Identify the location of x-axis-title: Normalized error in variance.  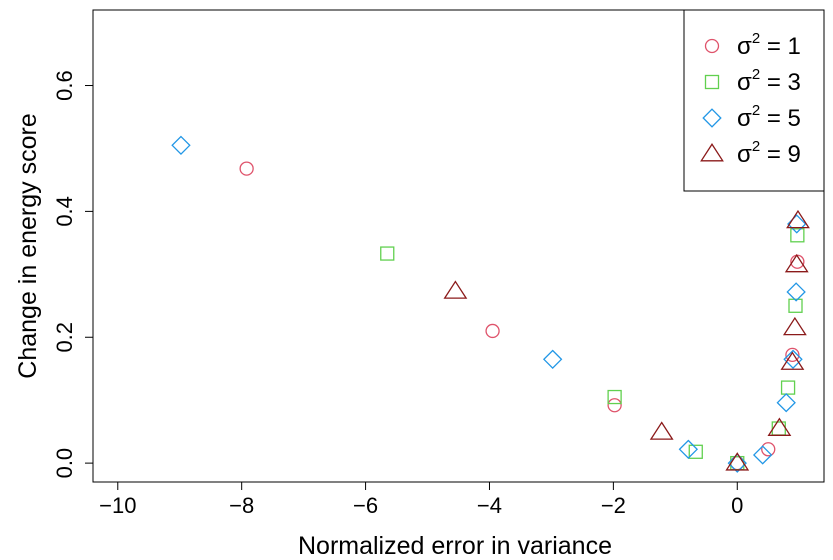
(455, 546).